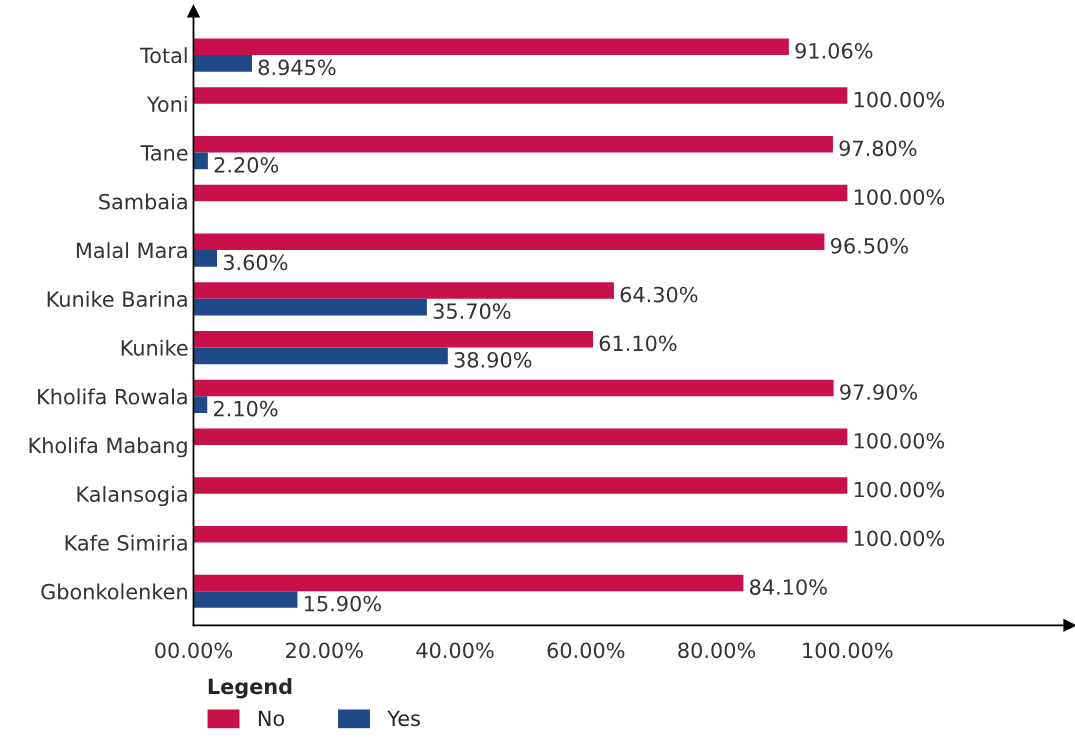 Image resolution: width=1075 pixels, height=749 pixels. What do you see at coordinates (659, 294) in the screenshot?
I see `data-label: 64.30%` at bounding box center [659, 294].